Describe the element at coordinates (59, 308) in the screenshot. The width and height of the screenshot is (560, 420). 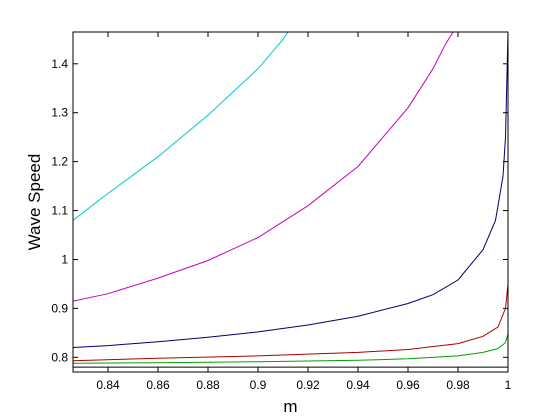
I see `y-tick-label: 0.9` at that location.